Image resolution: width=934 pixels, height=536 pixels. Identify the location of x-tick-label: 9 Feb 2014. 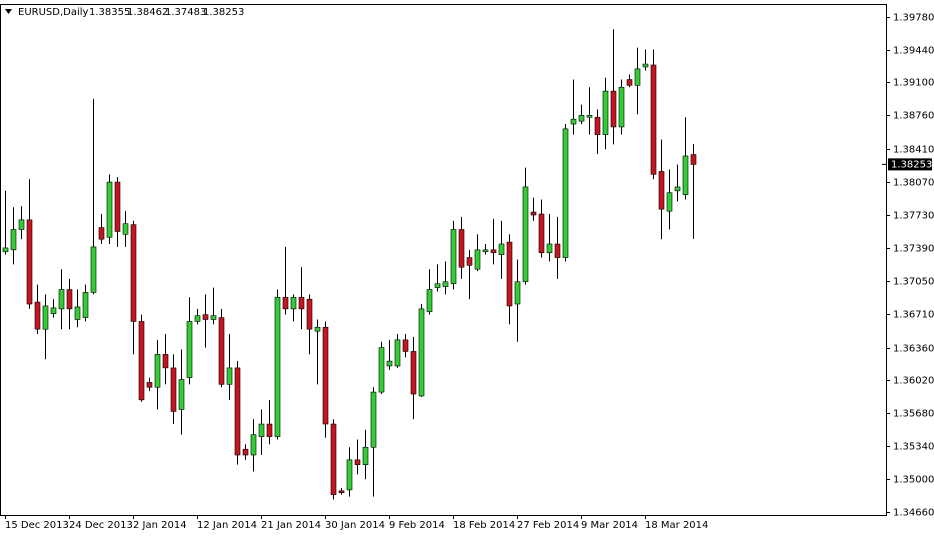
(417, 525).